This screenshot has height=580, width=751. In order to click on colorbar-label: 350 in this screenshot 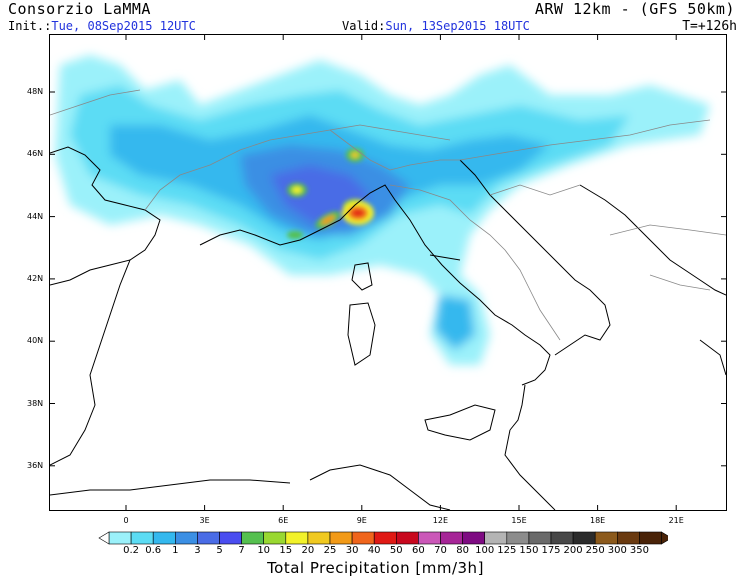, I will do `click(639, 550)`.